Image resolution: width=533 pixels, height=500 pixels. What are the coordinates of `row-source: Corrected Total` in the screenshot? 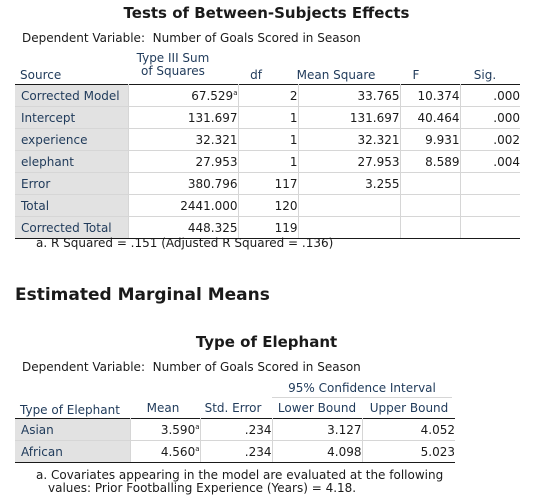 It's located at (71, 227).